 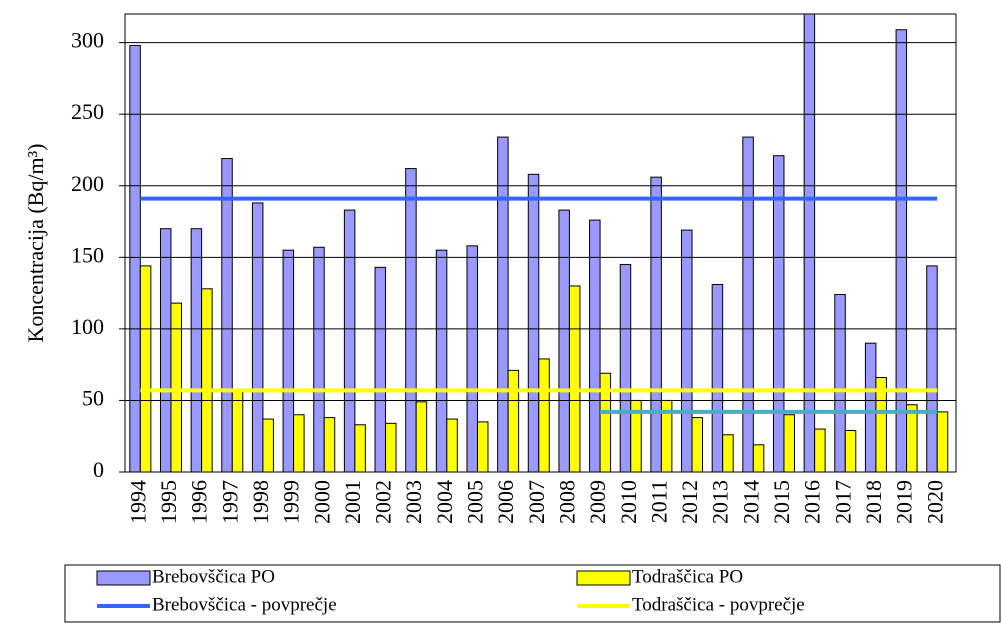 I want to click on y-tick-label: 150, so click(x=87, y=254).